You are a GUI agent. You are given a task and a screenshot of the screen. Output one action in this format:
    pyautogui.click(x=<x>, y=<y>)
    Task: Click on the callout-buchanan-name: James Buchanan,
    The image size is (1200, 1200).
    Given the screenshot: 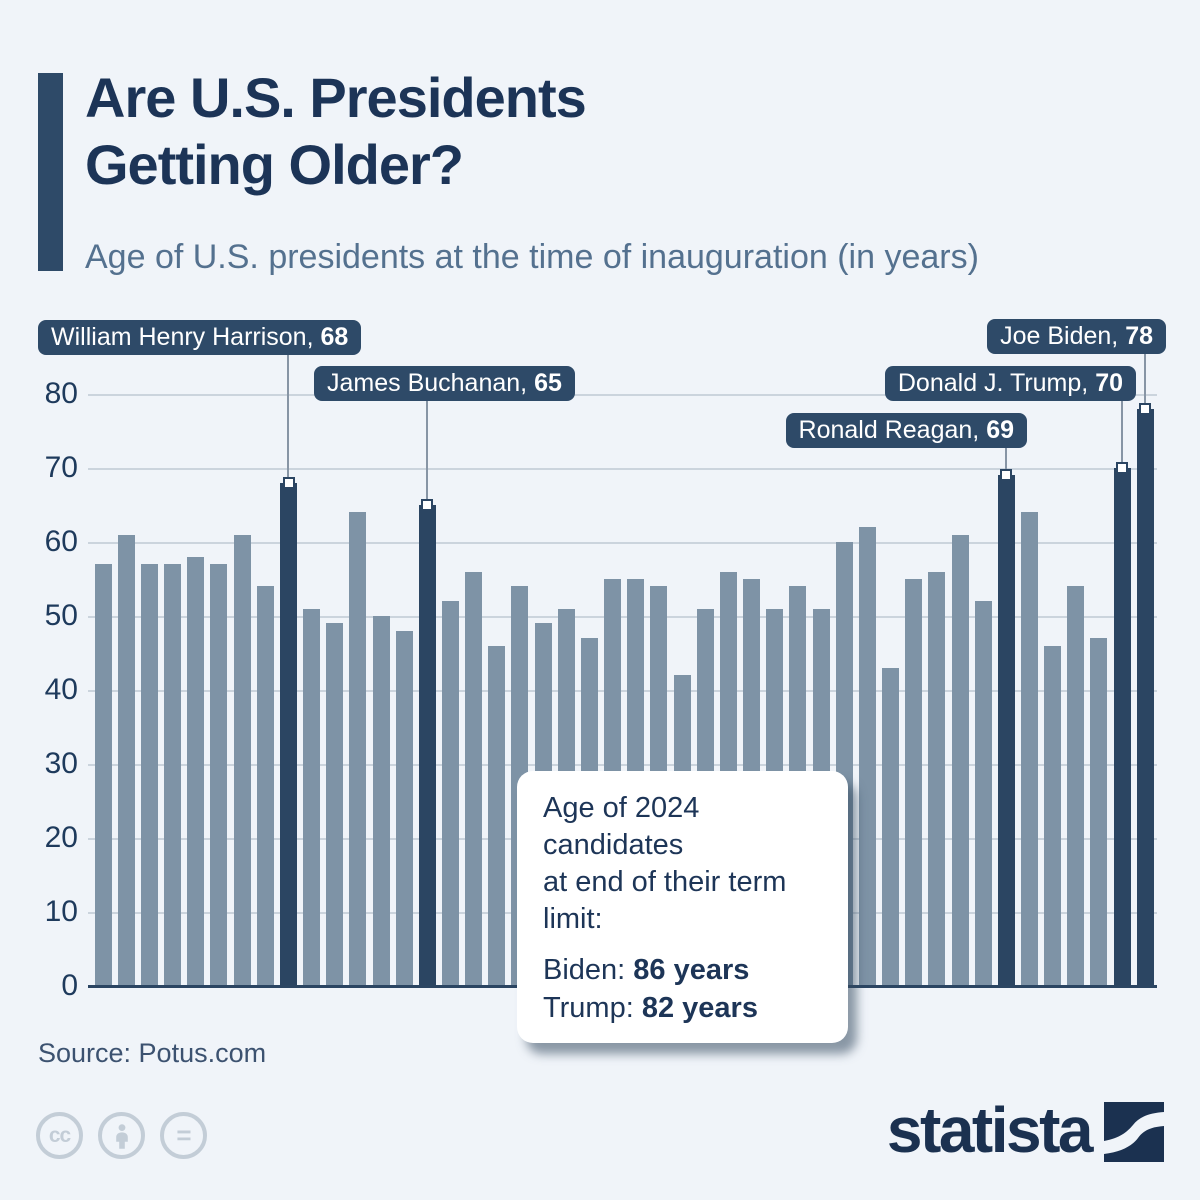 What is the action you would take?
    pyautogui.click(x=427, y=383)
    